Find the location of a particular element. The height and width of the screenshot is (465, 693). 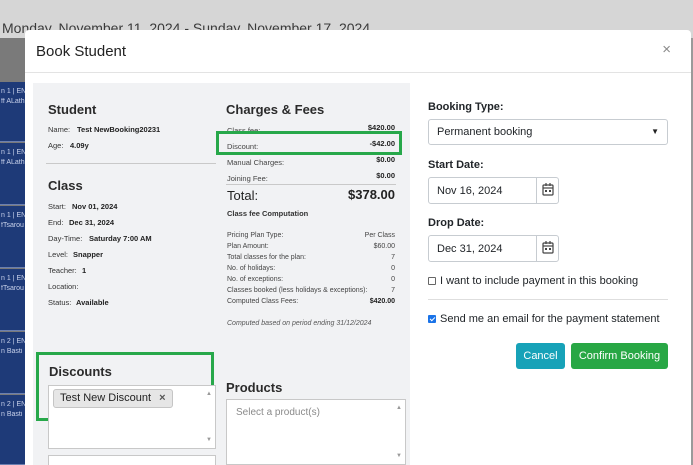

start-date-input: Nov 16, 2024 is located at coordinates (493, 190).